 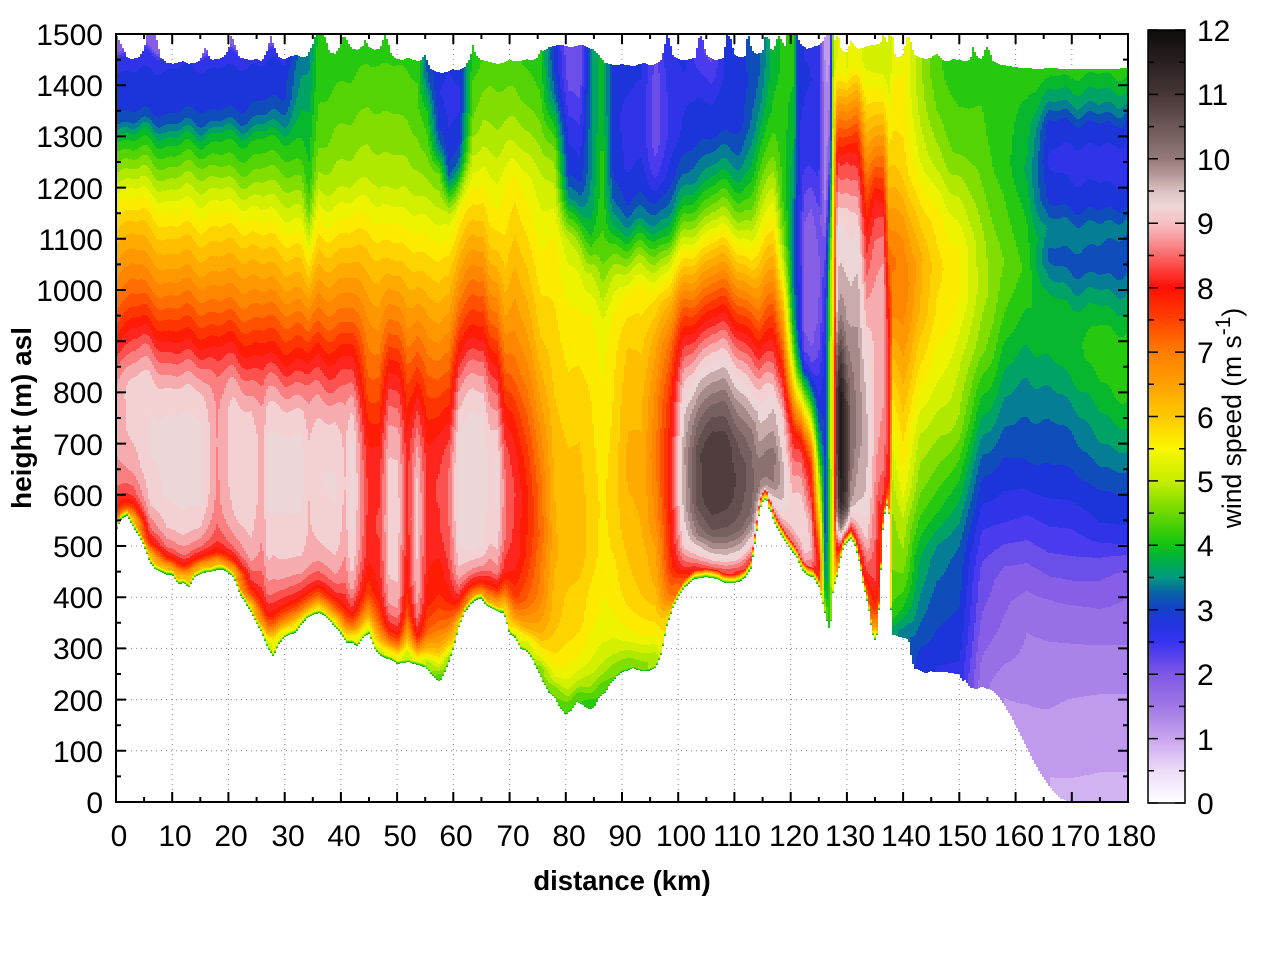 What do you see at coordinates (78, 393) in the screenshot?
I see `svg-text: 800` at bounding box center [78, 393].